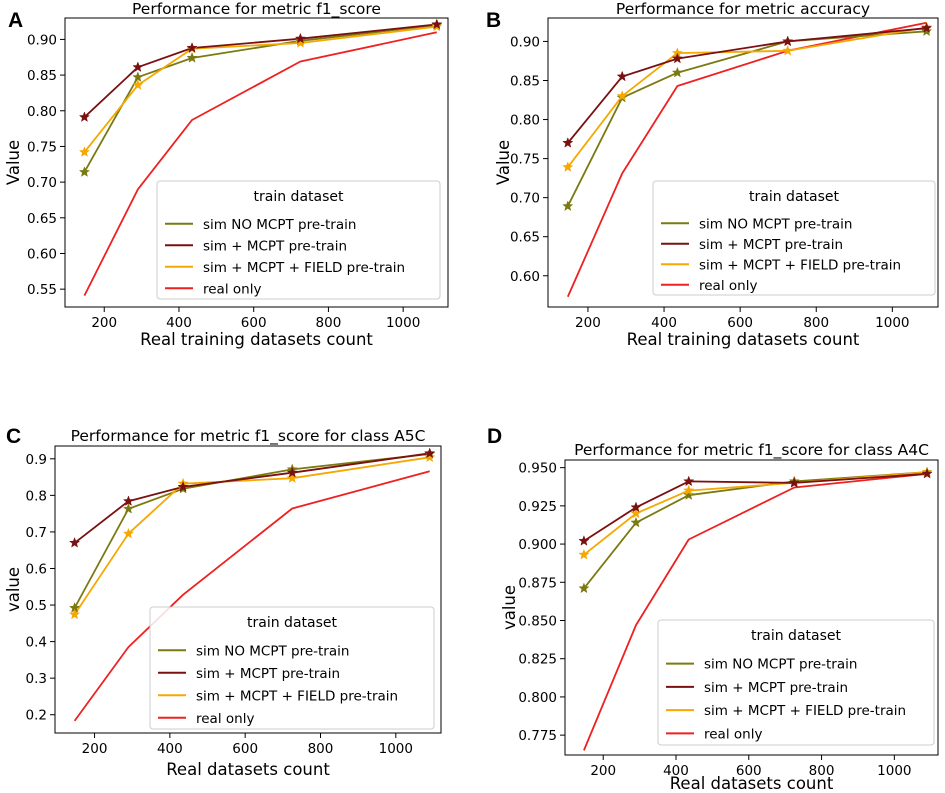 This screenshot has height=793, width=945. I want to click on panel-d-x-tick-label: 1000, so click(894, 771).